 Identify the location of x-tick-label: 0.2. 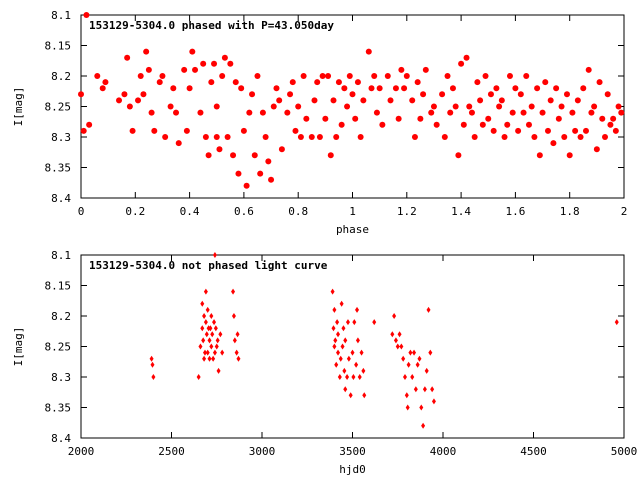
(135, 211).